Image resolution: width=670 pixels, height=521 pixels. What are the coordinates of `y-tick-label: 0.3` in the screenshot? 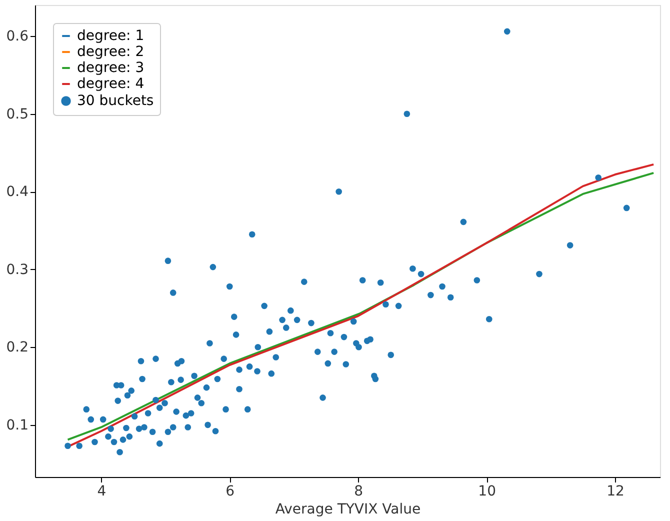 It's located at (17, 270).